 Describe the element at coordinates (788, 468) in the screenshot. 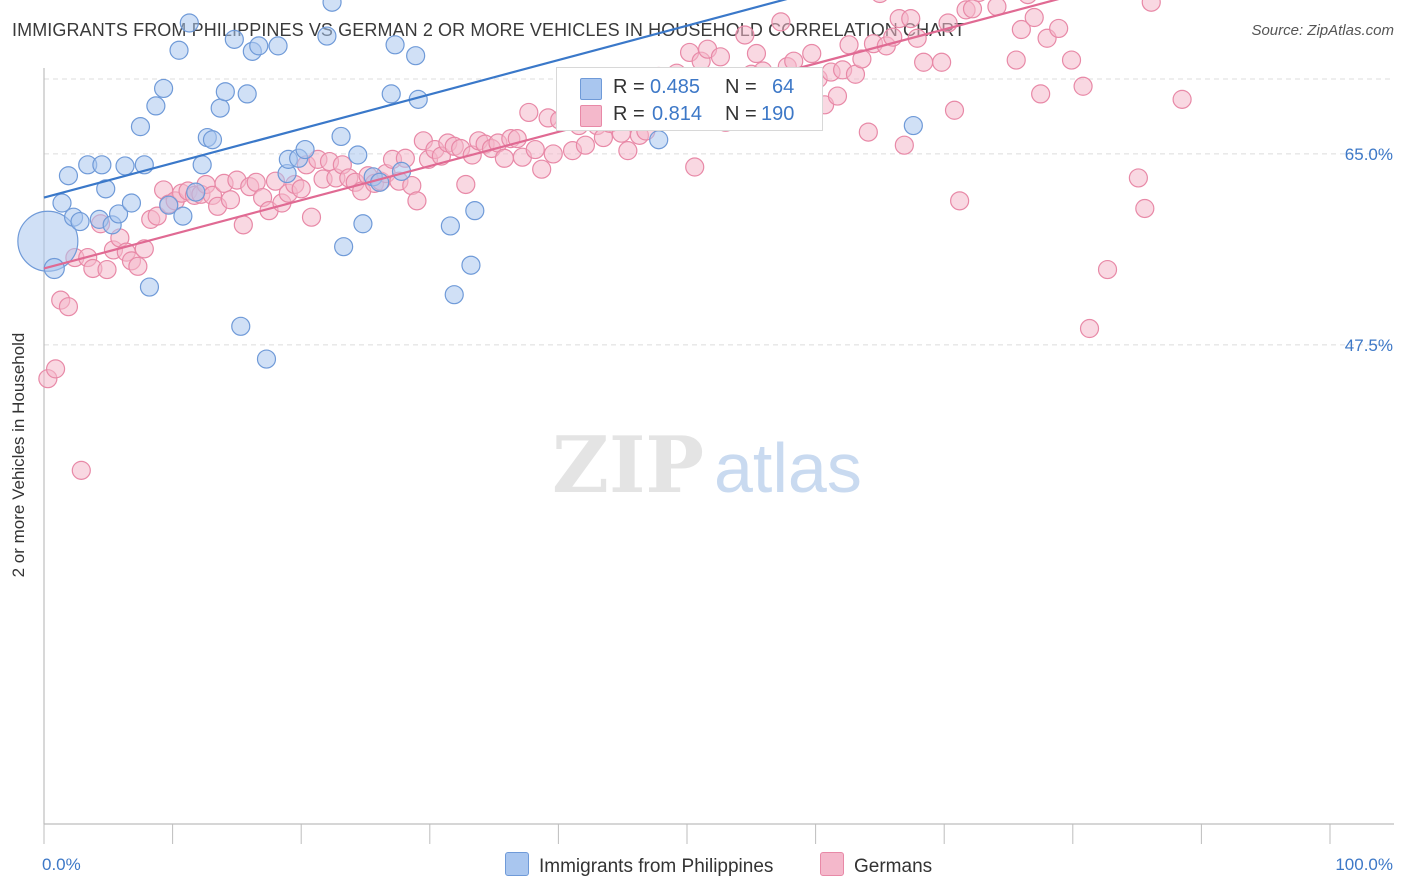

I see `watermark-atlas: atlas` at that location.